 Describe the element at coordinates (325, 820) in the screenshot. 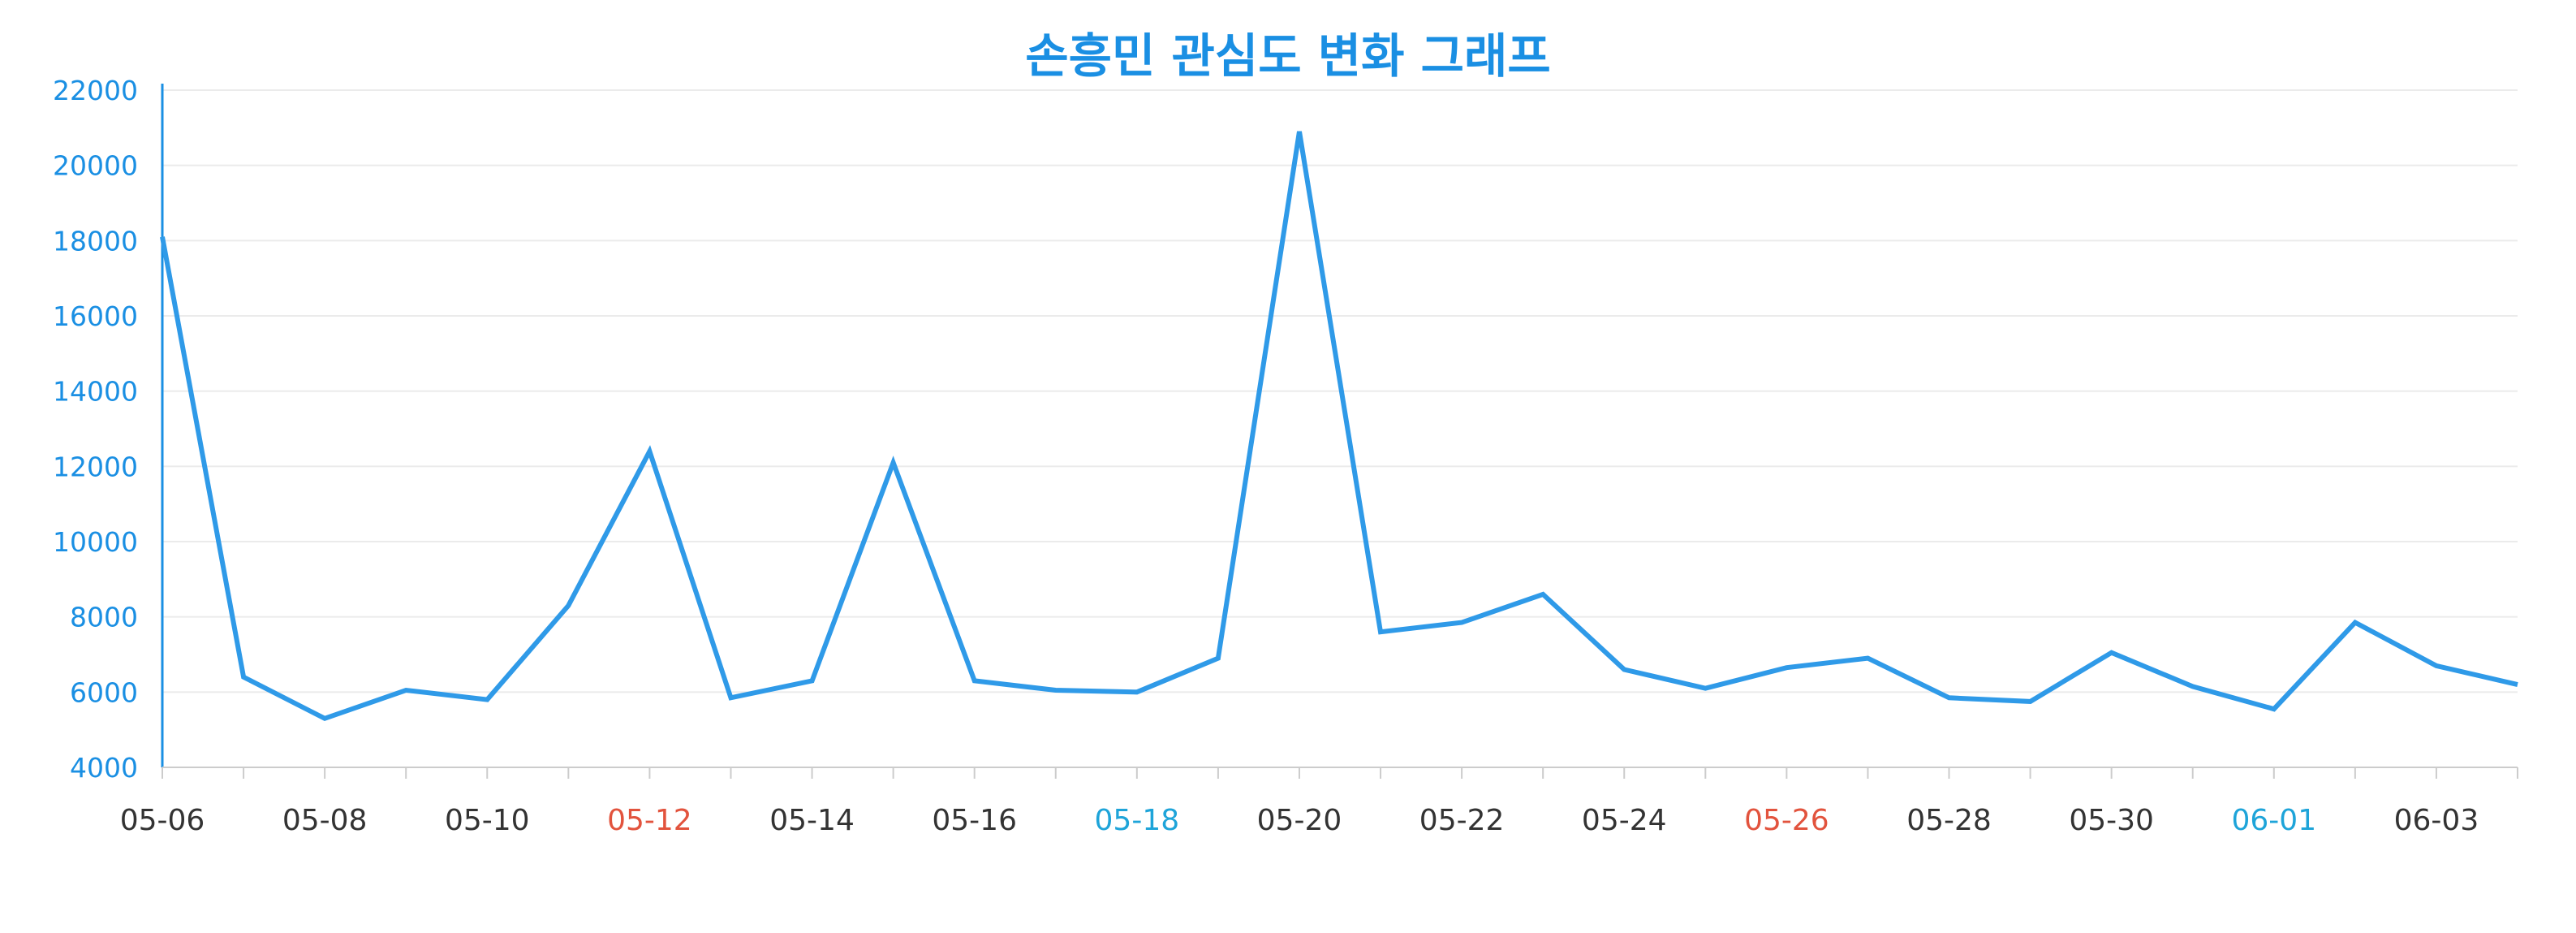

I see `x-tick-label: 05-08` at that location.